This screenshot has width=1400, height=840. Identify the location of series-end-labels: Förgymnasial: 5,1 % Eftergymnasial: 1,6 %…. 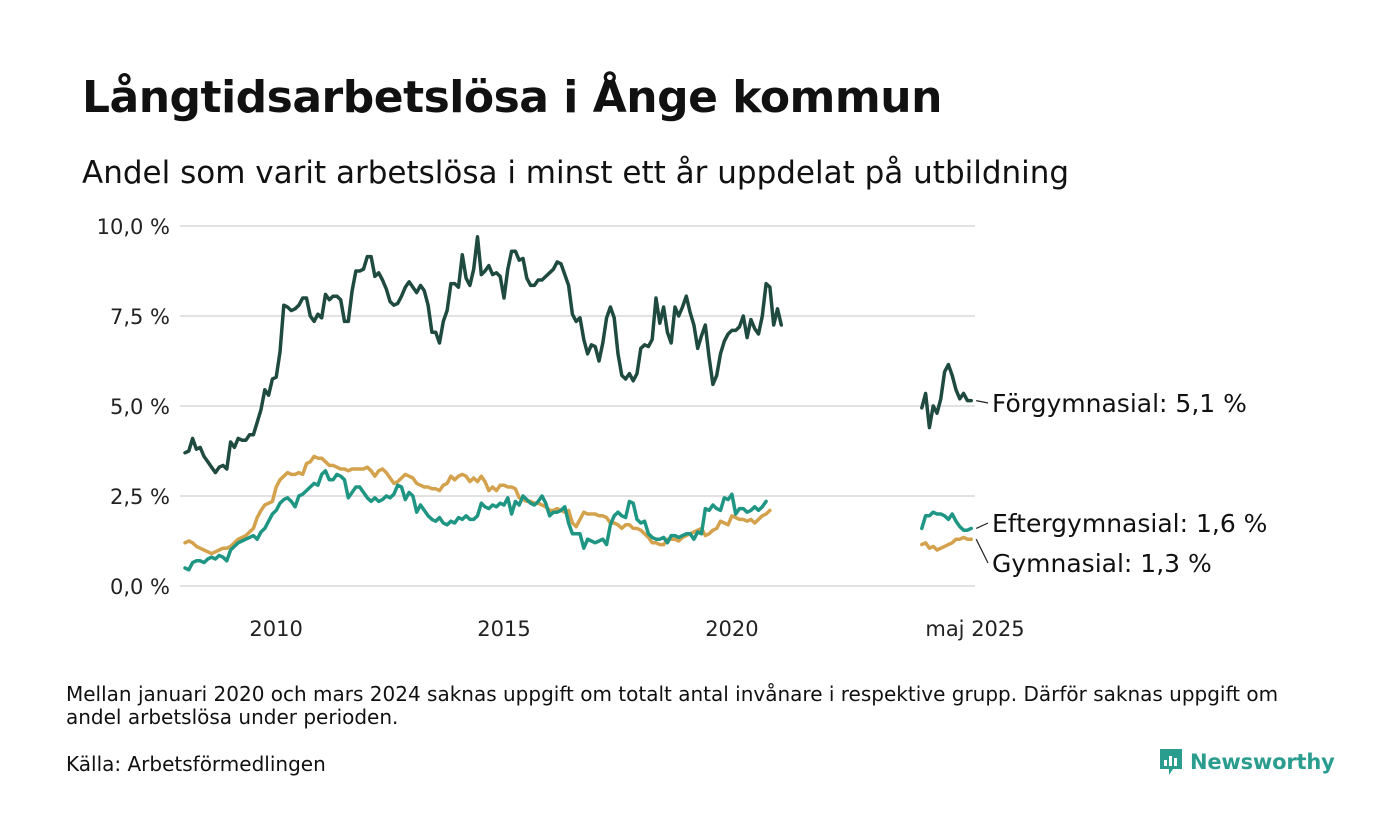
(1121, 483).